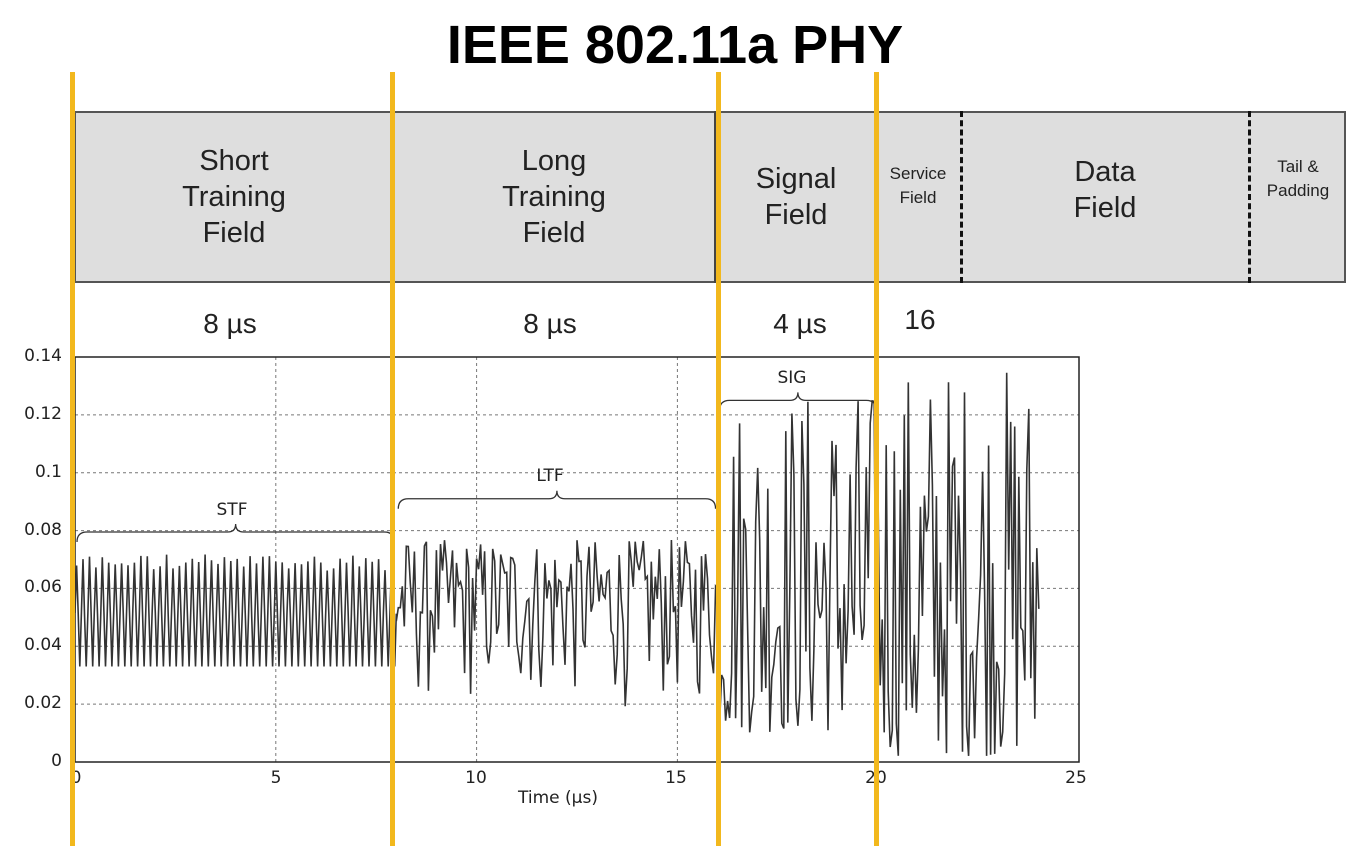  What do you see at coordinates (797, 401) in the screenshot?
I see `brace-sig` at bounding box center [797, 401].